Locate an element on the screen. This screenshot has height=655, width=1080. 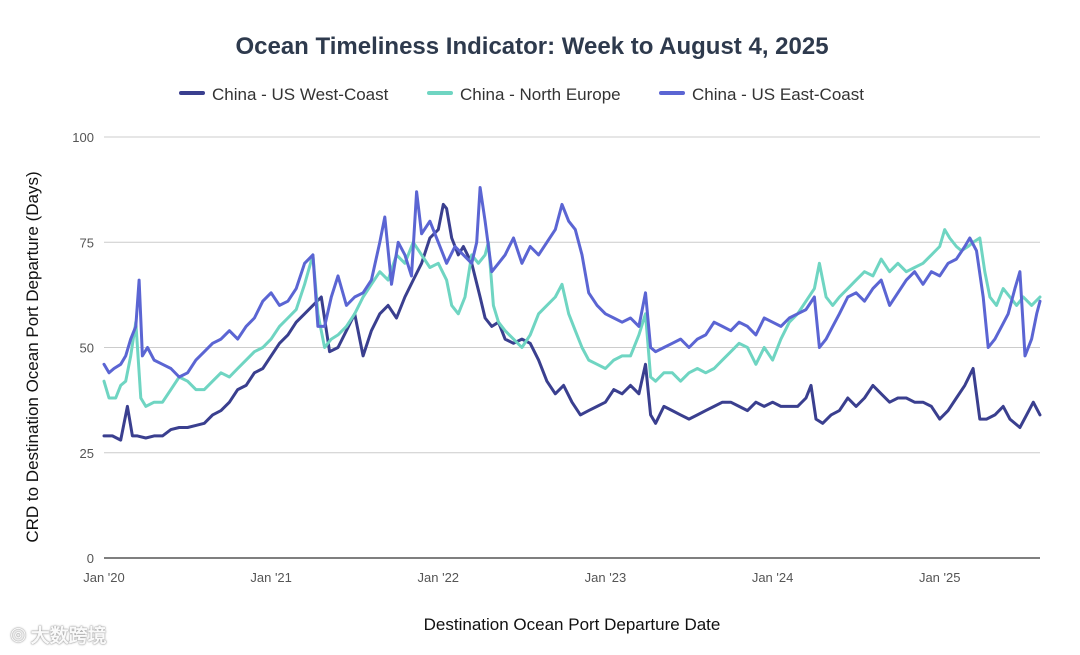
watermark-mark: 大数跨境 is located at coordinates (68, 635).